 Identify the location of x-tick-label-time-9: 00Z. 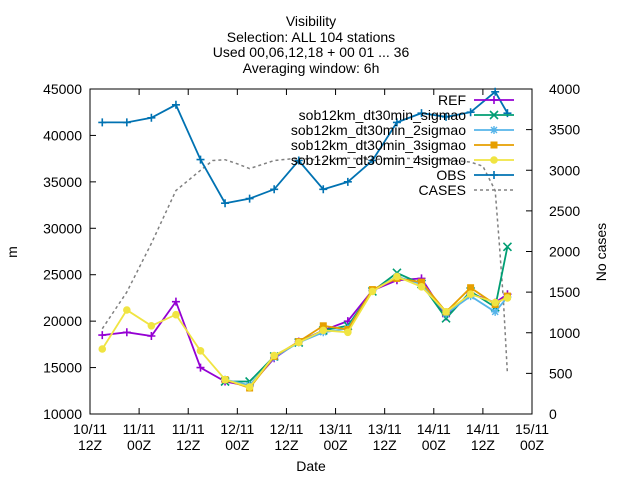
(532, 445).